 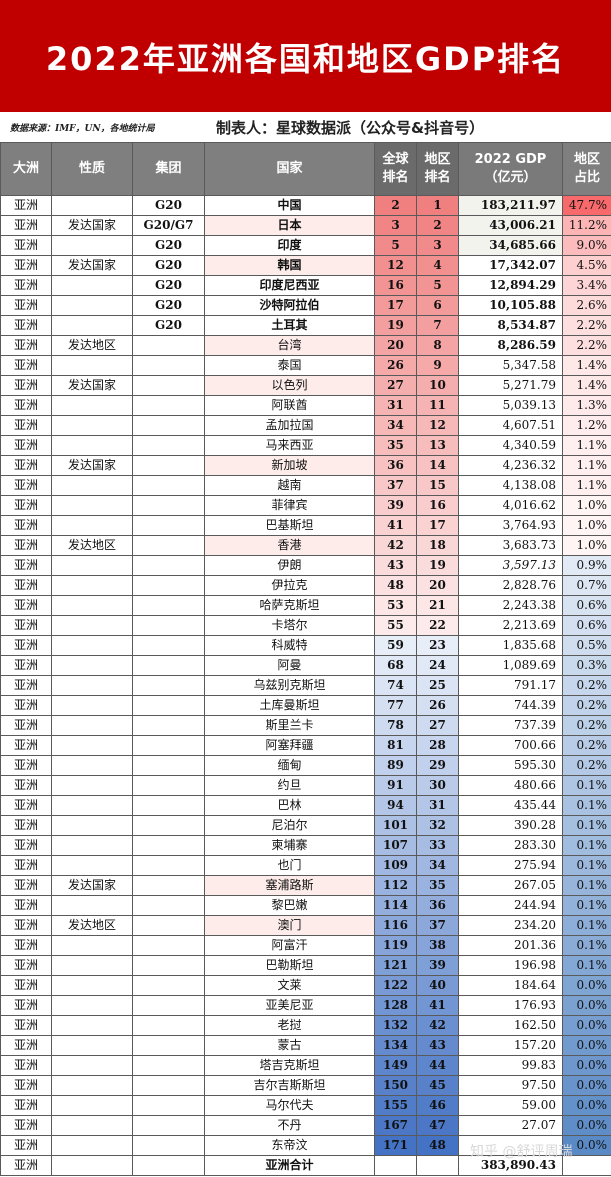 What do you see at coordinates (586, 725) in the screenshot?
I see `share-cell: 0.2%` at bounding box center [586, 725].